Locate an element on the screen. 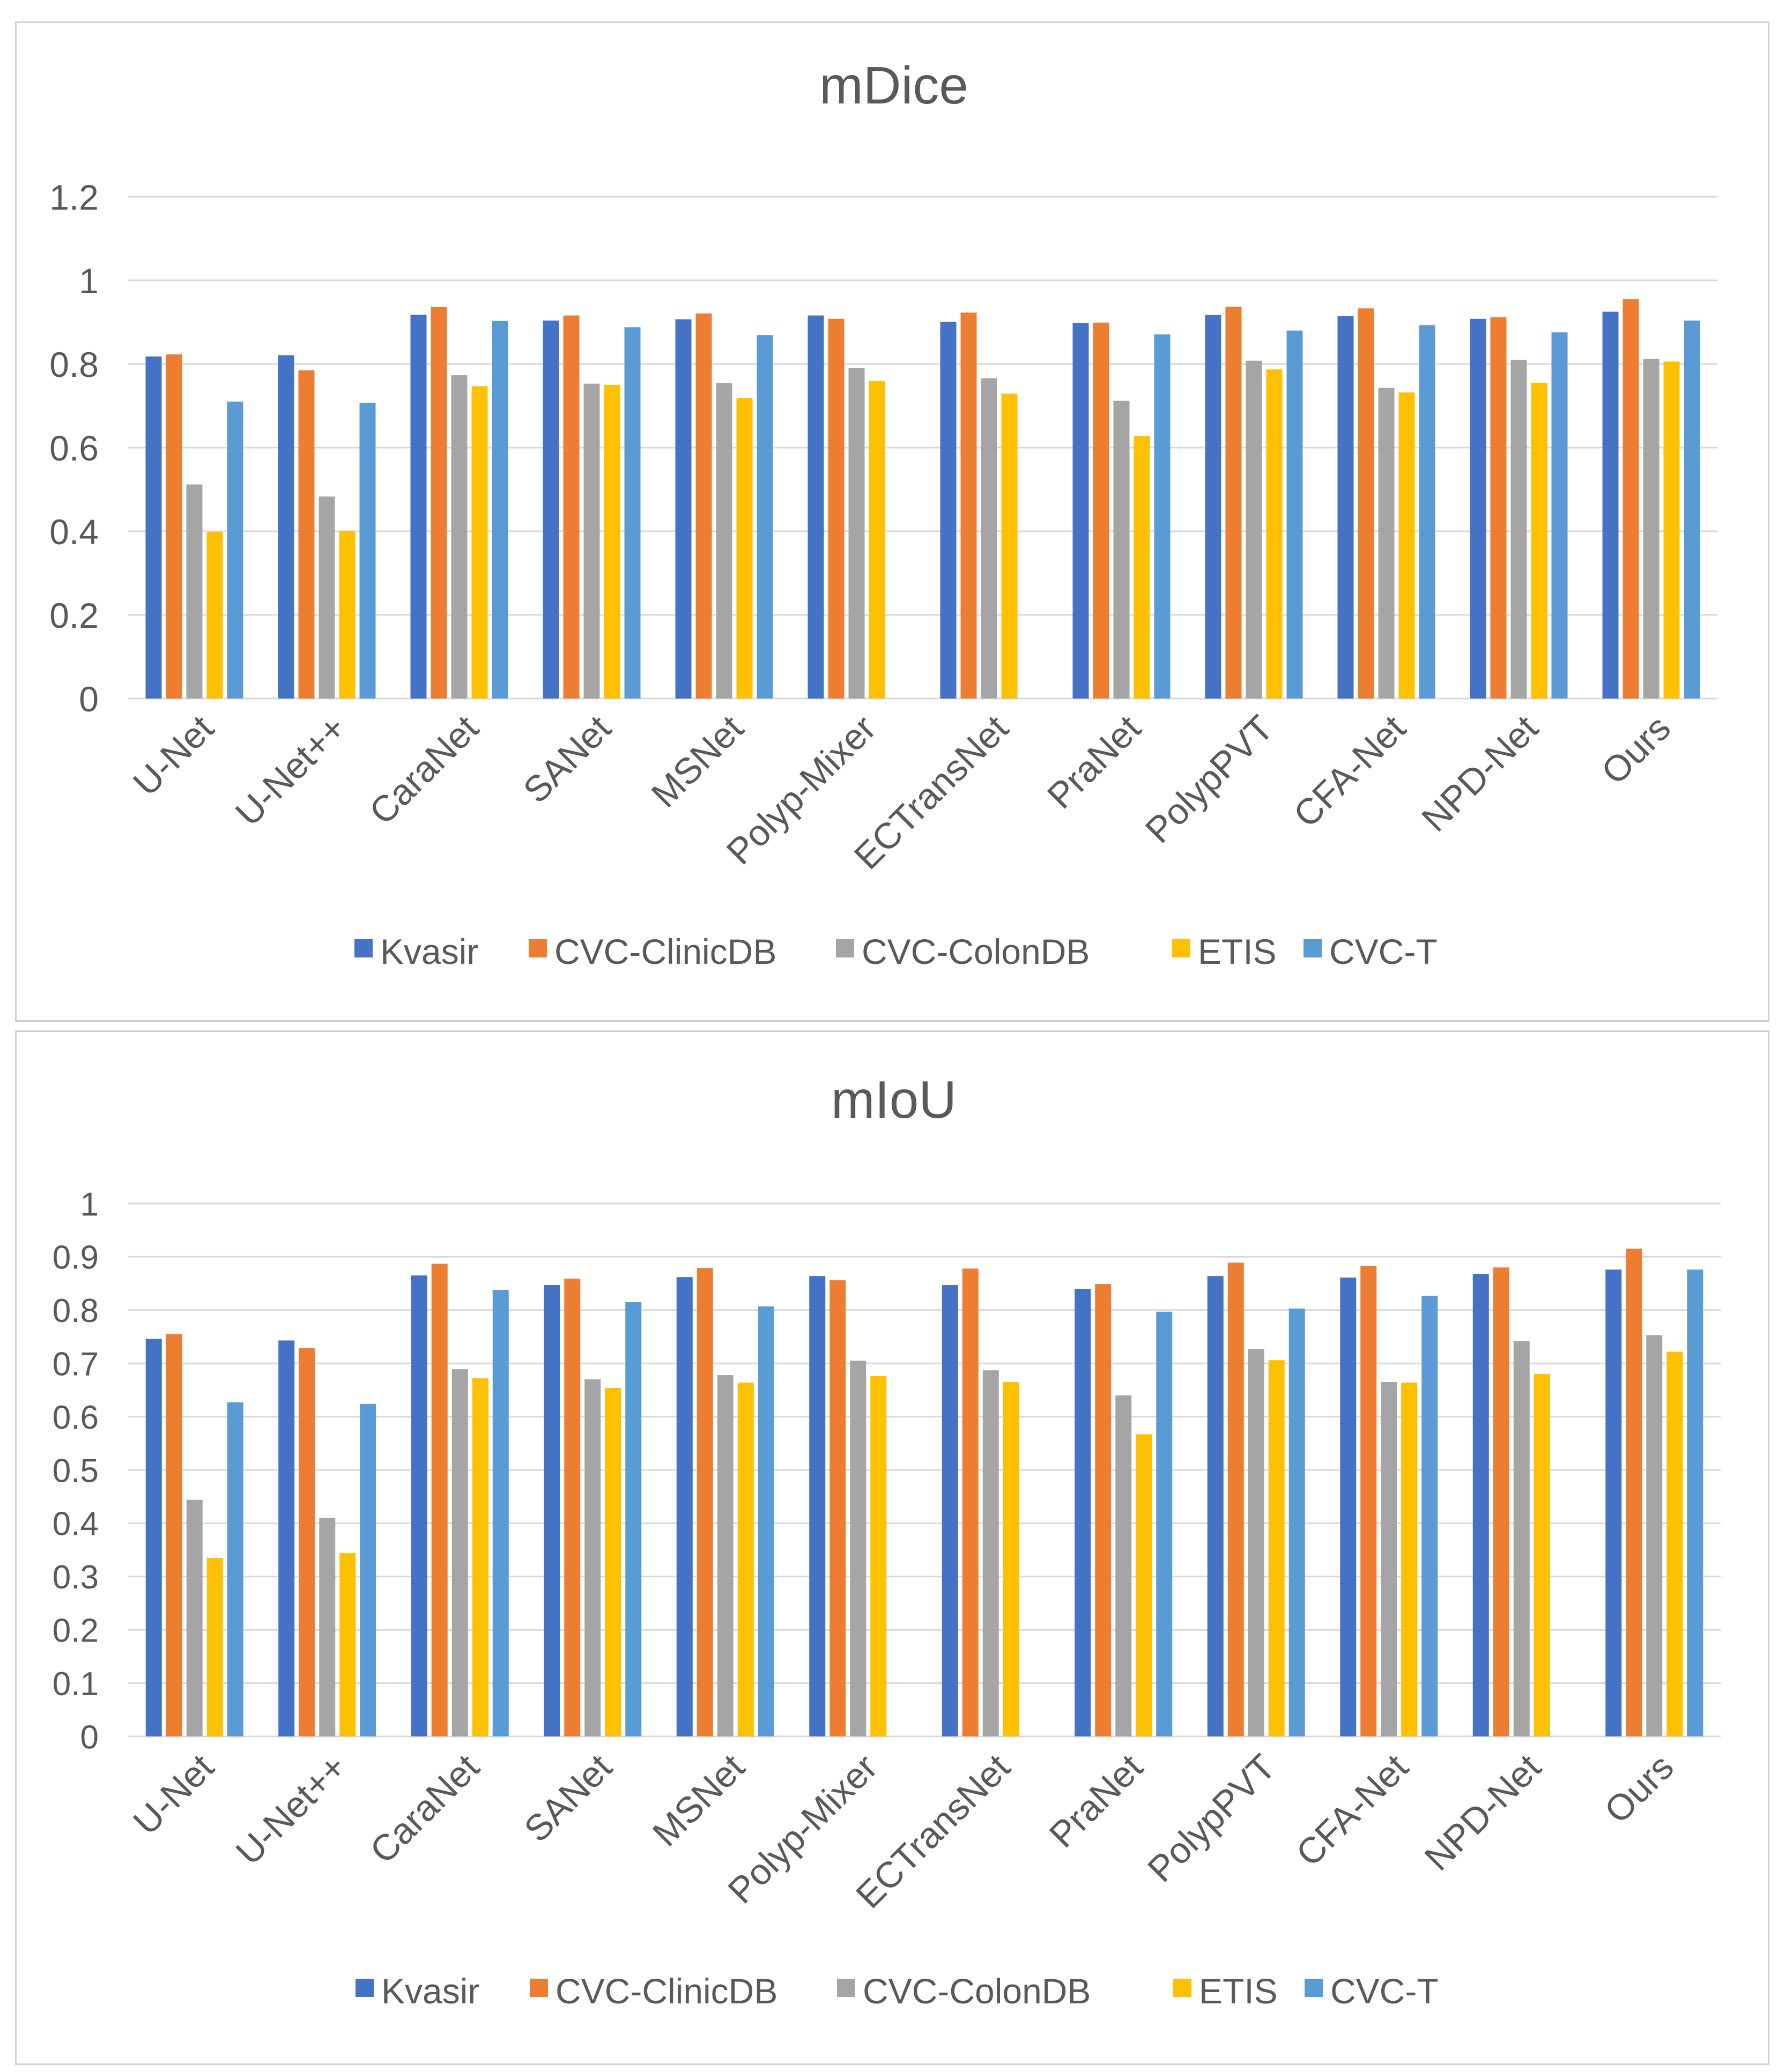 The width and height of the screenshot is (1785, 2072). legend-label-cvc-t: CVC-T is located at coordinates (1383, 951).